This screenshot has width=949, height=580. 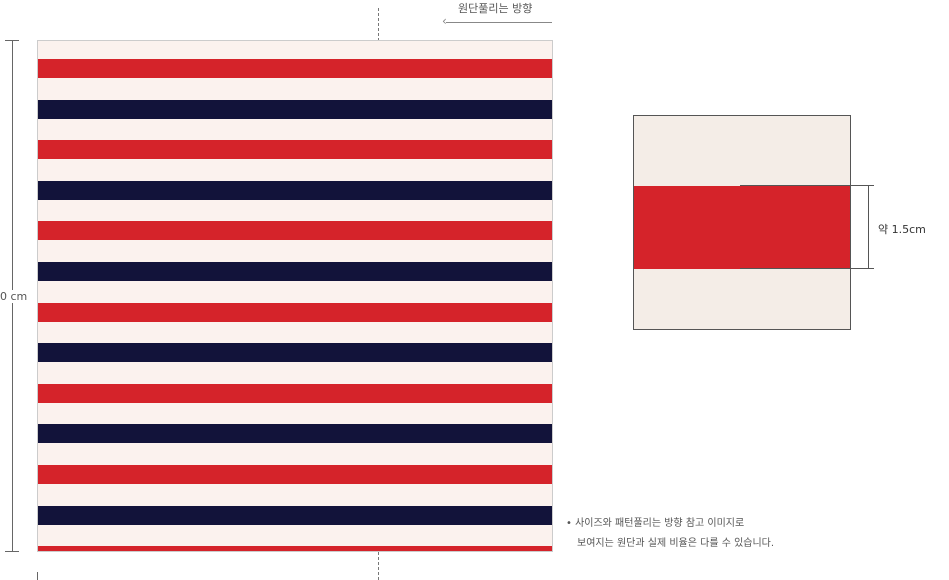 I want to click on note-line-2: 보여지는 원단과 실제 비율은 다를 수 있습니다., so click(x=676, y=543).